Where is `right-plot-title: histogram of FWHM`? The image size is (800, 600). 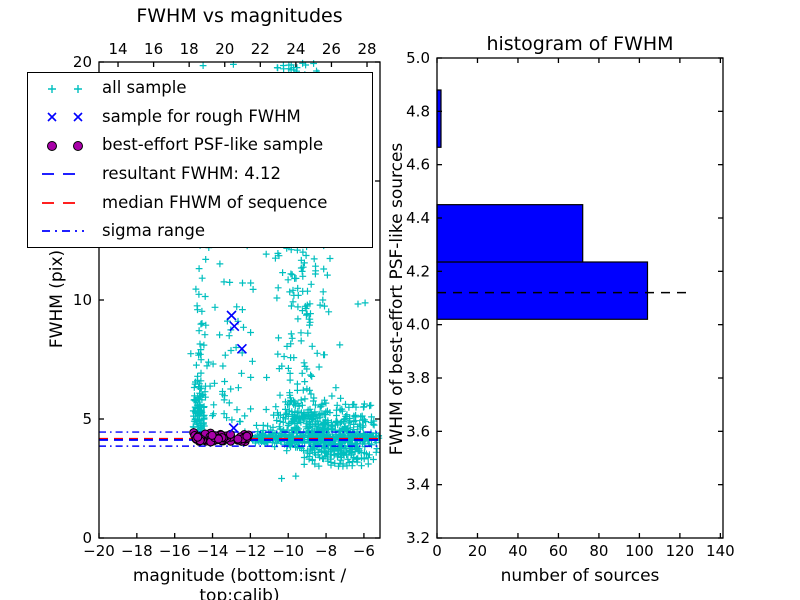 right-plot-title: histogram of FWHM is located at coordinates (580, 44).